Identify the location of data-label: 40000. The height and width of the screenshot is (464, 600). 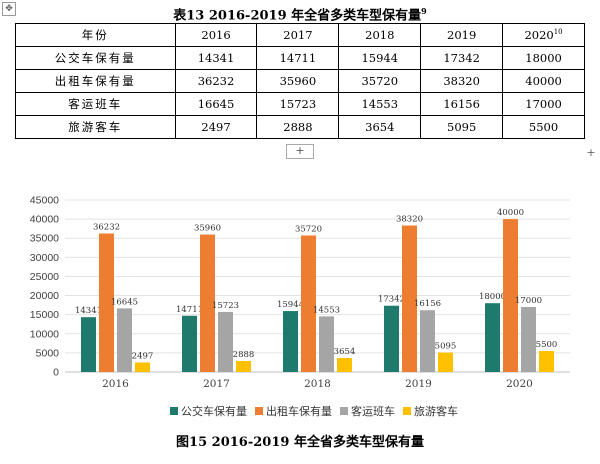
(510, 213).